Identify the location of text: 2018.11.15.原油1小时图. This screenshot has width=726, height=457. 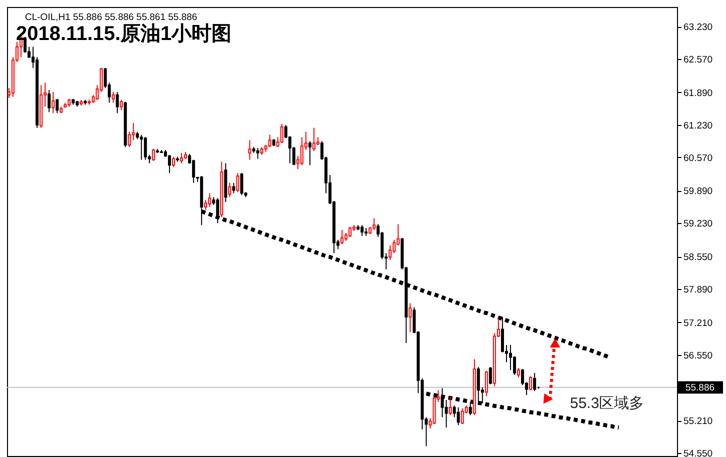
(124, 34).